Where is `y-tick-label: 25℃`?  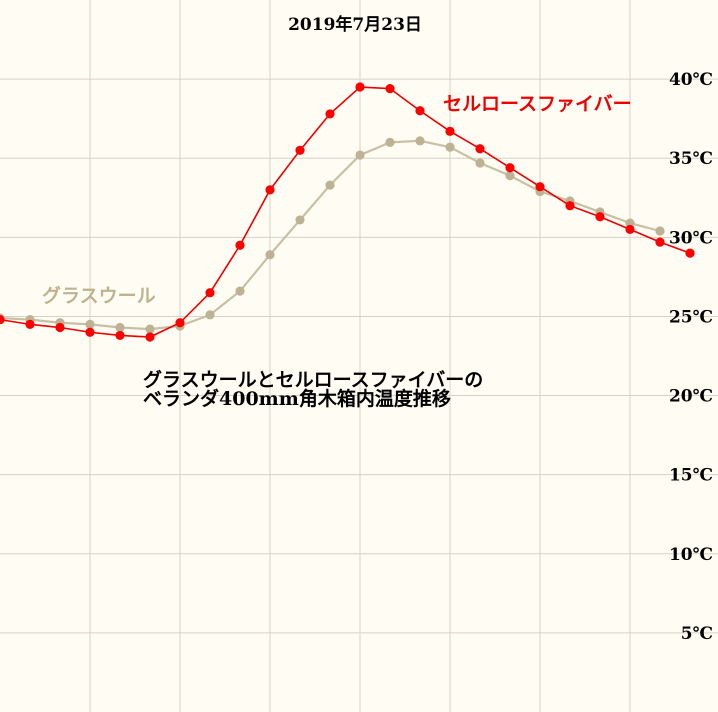 y-tick-label: 25℃ is located at coordinates (691, 317).